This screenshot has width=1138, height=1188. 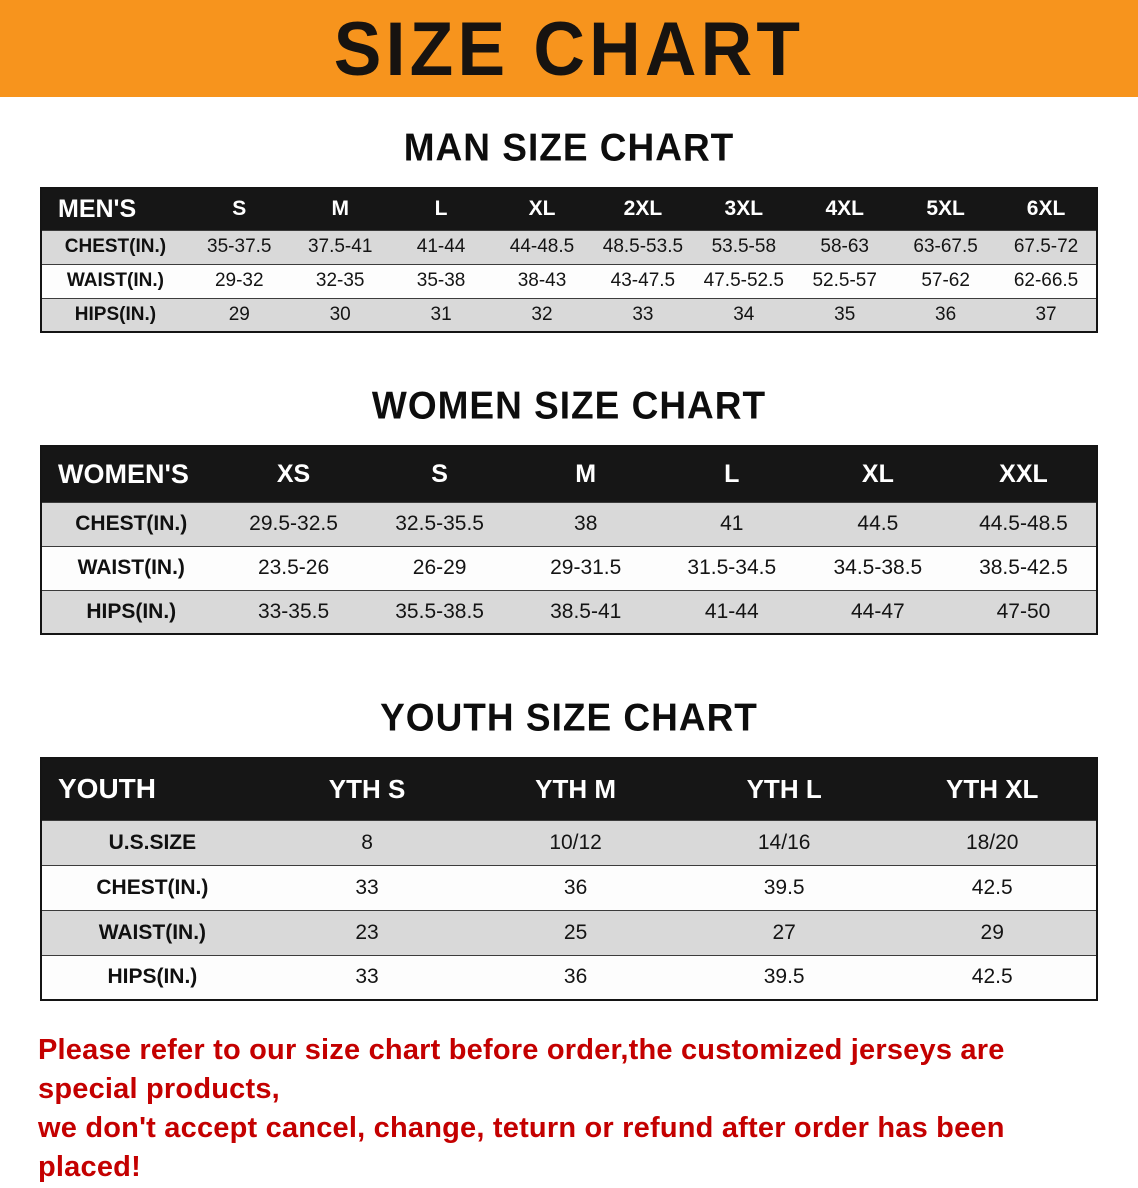 What do you see at coordinates (586, 567) in the screenshot?
I see `size-value-cell: 29-31.5` at bounding box center [586, 567].